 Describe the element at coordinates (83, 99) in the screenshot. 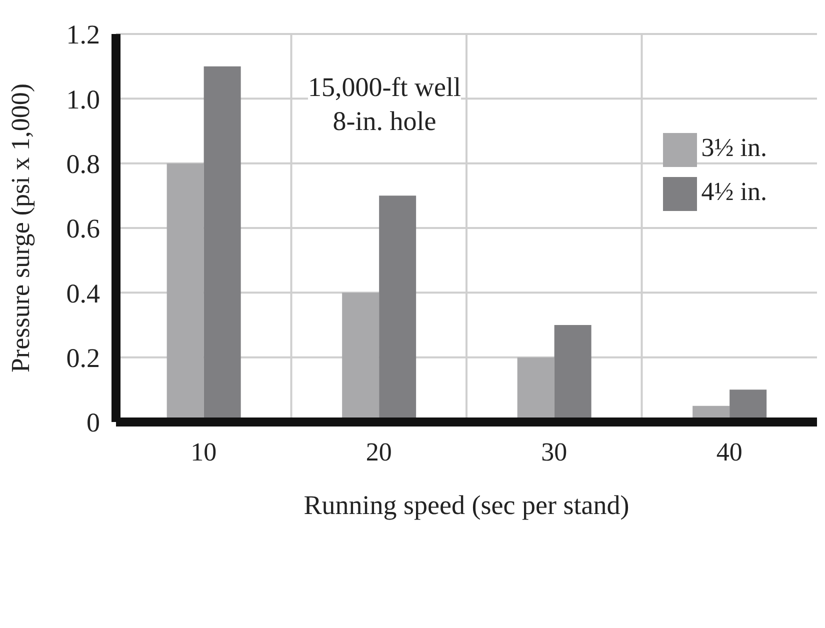

I see `y-tick-label: 1.0` at that location.